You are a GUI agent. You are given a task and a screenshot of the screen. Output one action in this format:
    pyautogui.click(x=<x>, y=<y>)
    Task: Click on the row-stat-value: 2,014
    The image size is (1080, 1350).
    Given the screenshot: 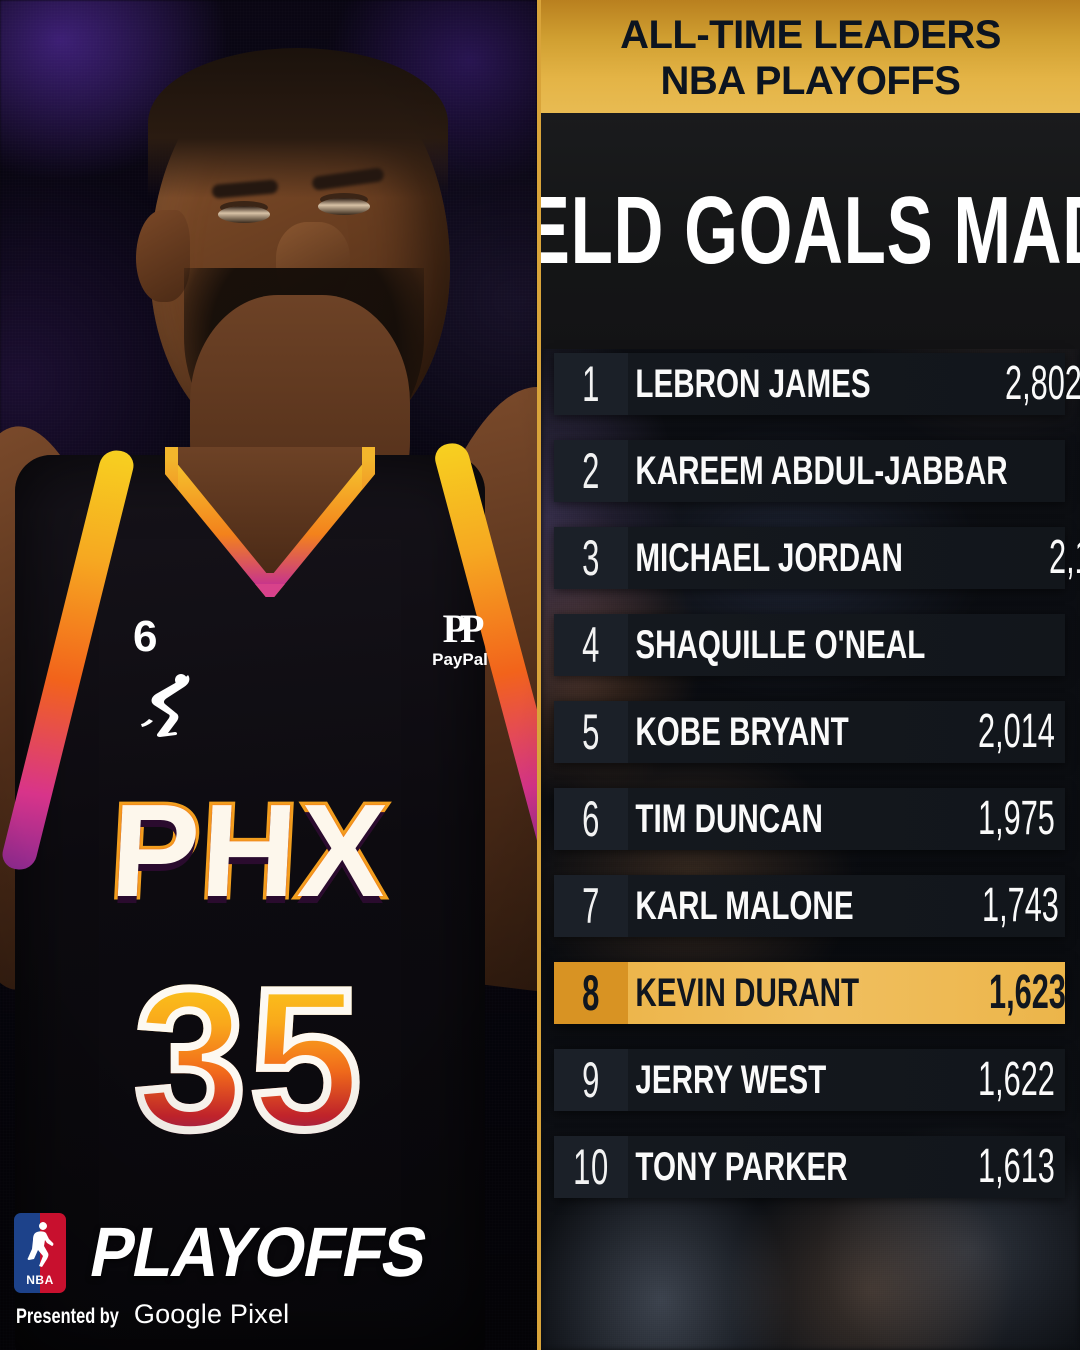 What is the action you would take?
    pyautogui.click(x=1016, y=731)
    